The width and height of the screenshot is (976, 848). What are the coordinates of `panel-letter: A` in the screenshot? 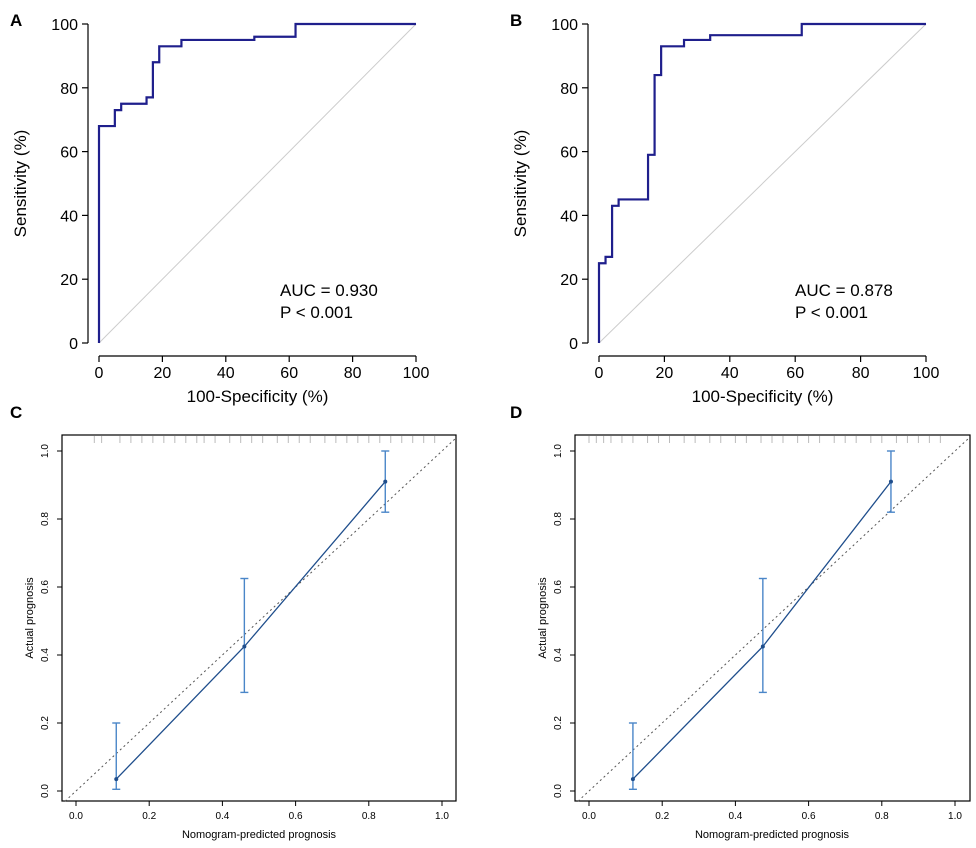 It's located at (16, 20).